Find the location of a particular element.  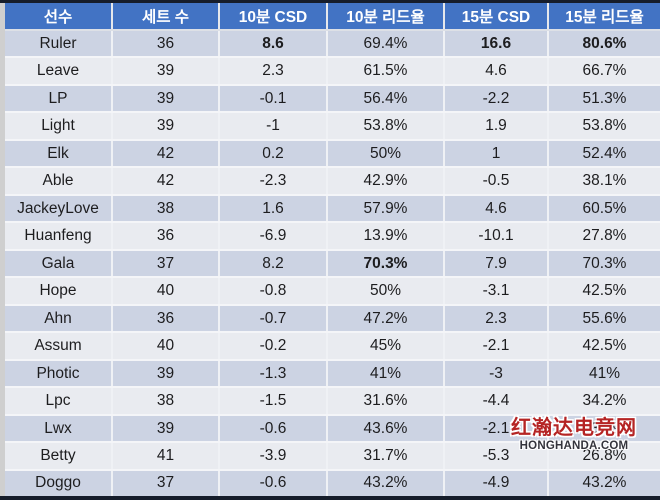

table-row: Elk 42 0.2 50% 1 52.4% is located at coordinates (332, 154).